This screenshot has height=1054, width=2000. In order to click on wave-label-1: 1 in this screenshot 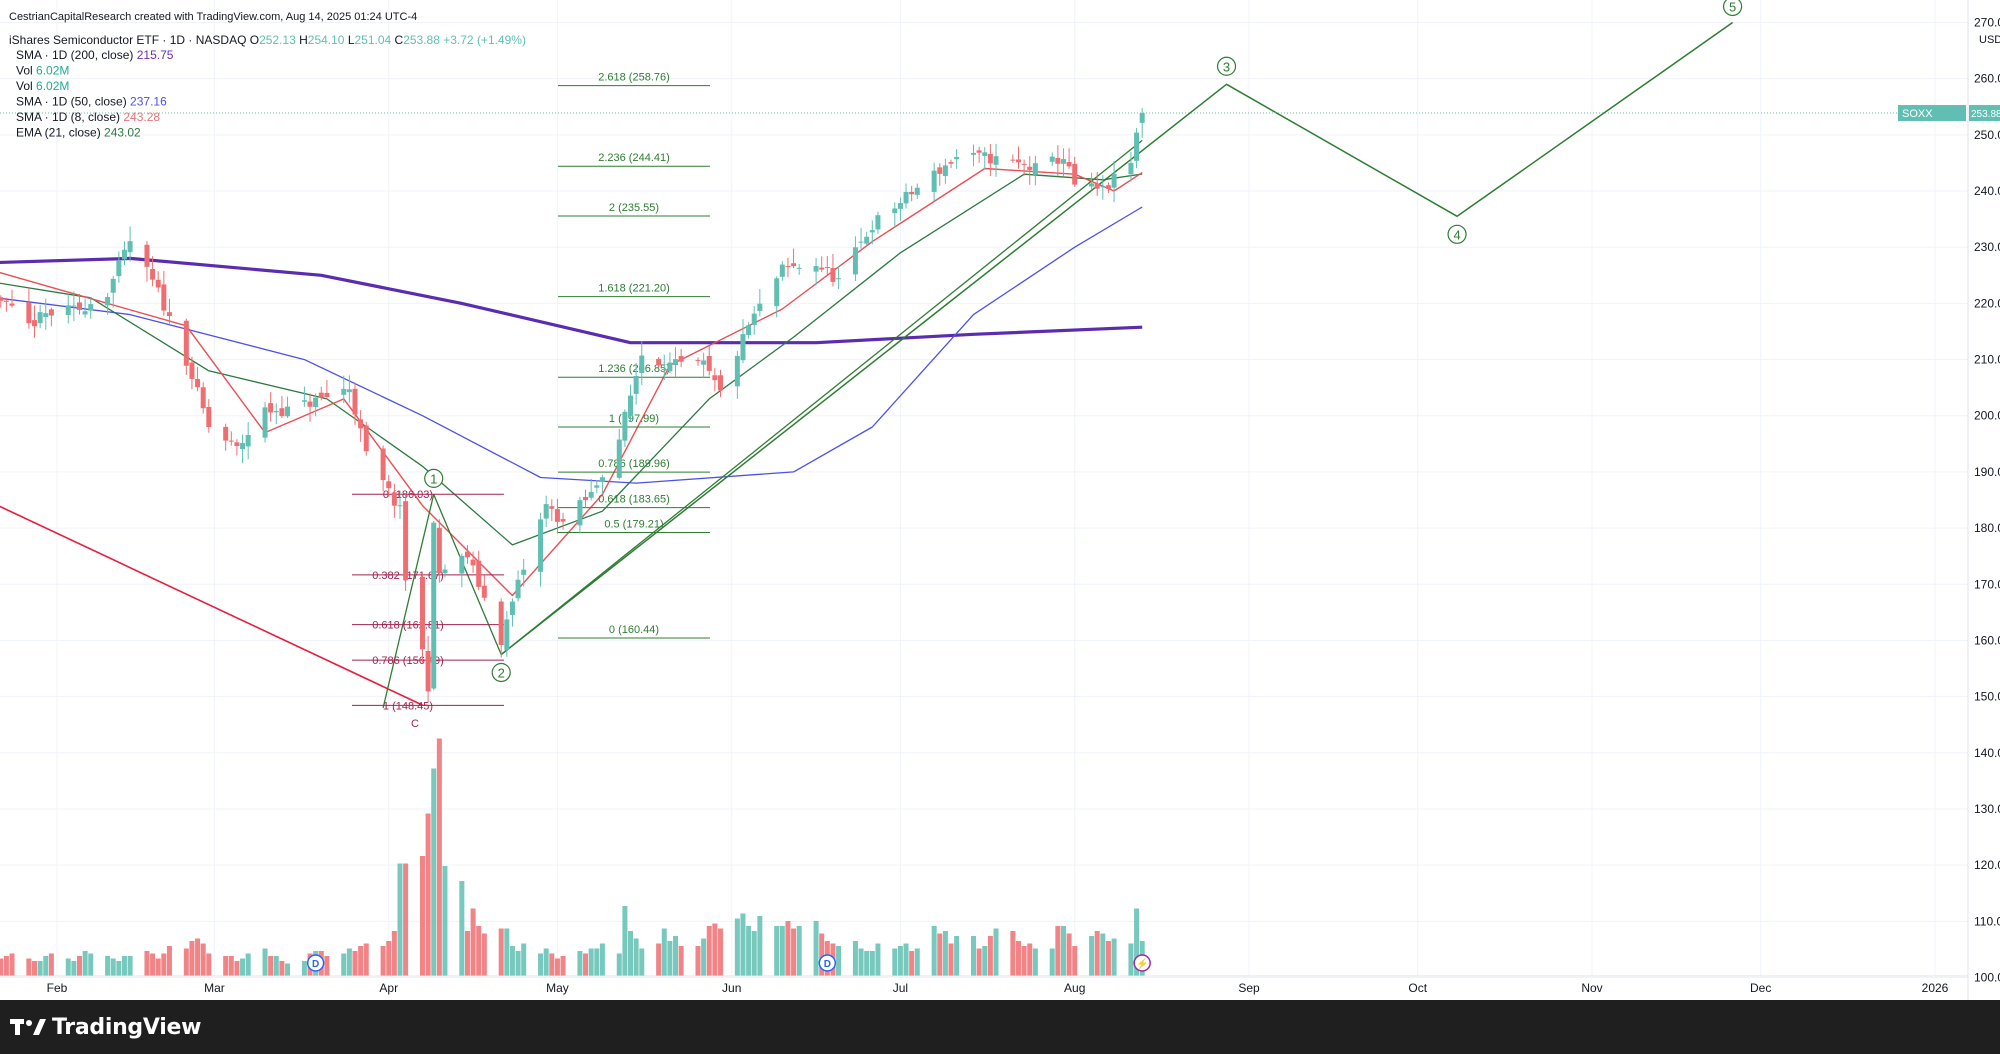, I will do `click(434, 478)`.